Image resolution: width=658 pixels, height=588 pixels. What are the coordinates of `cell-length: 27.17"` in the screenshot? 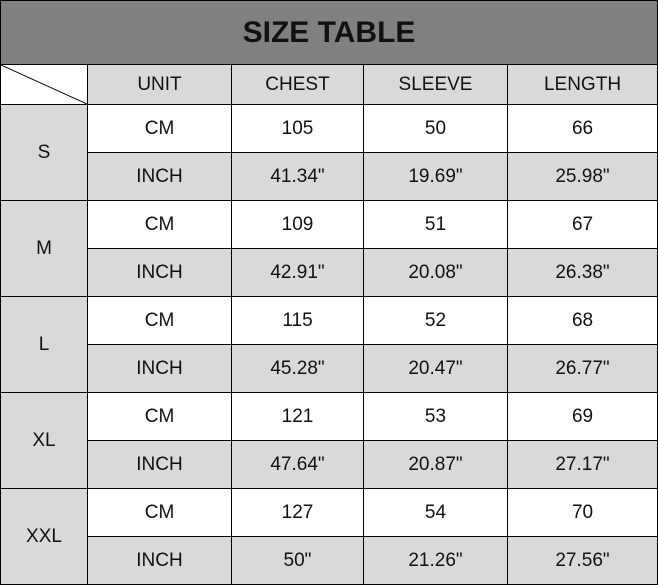 It's located at (582, 464).